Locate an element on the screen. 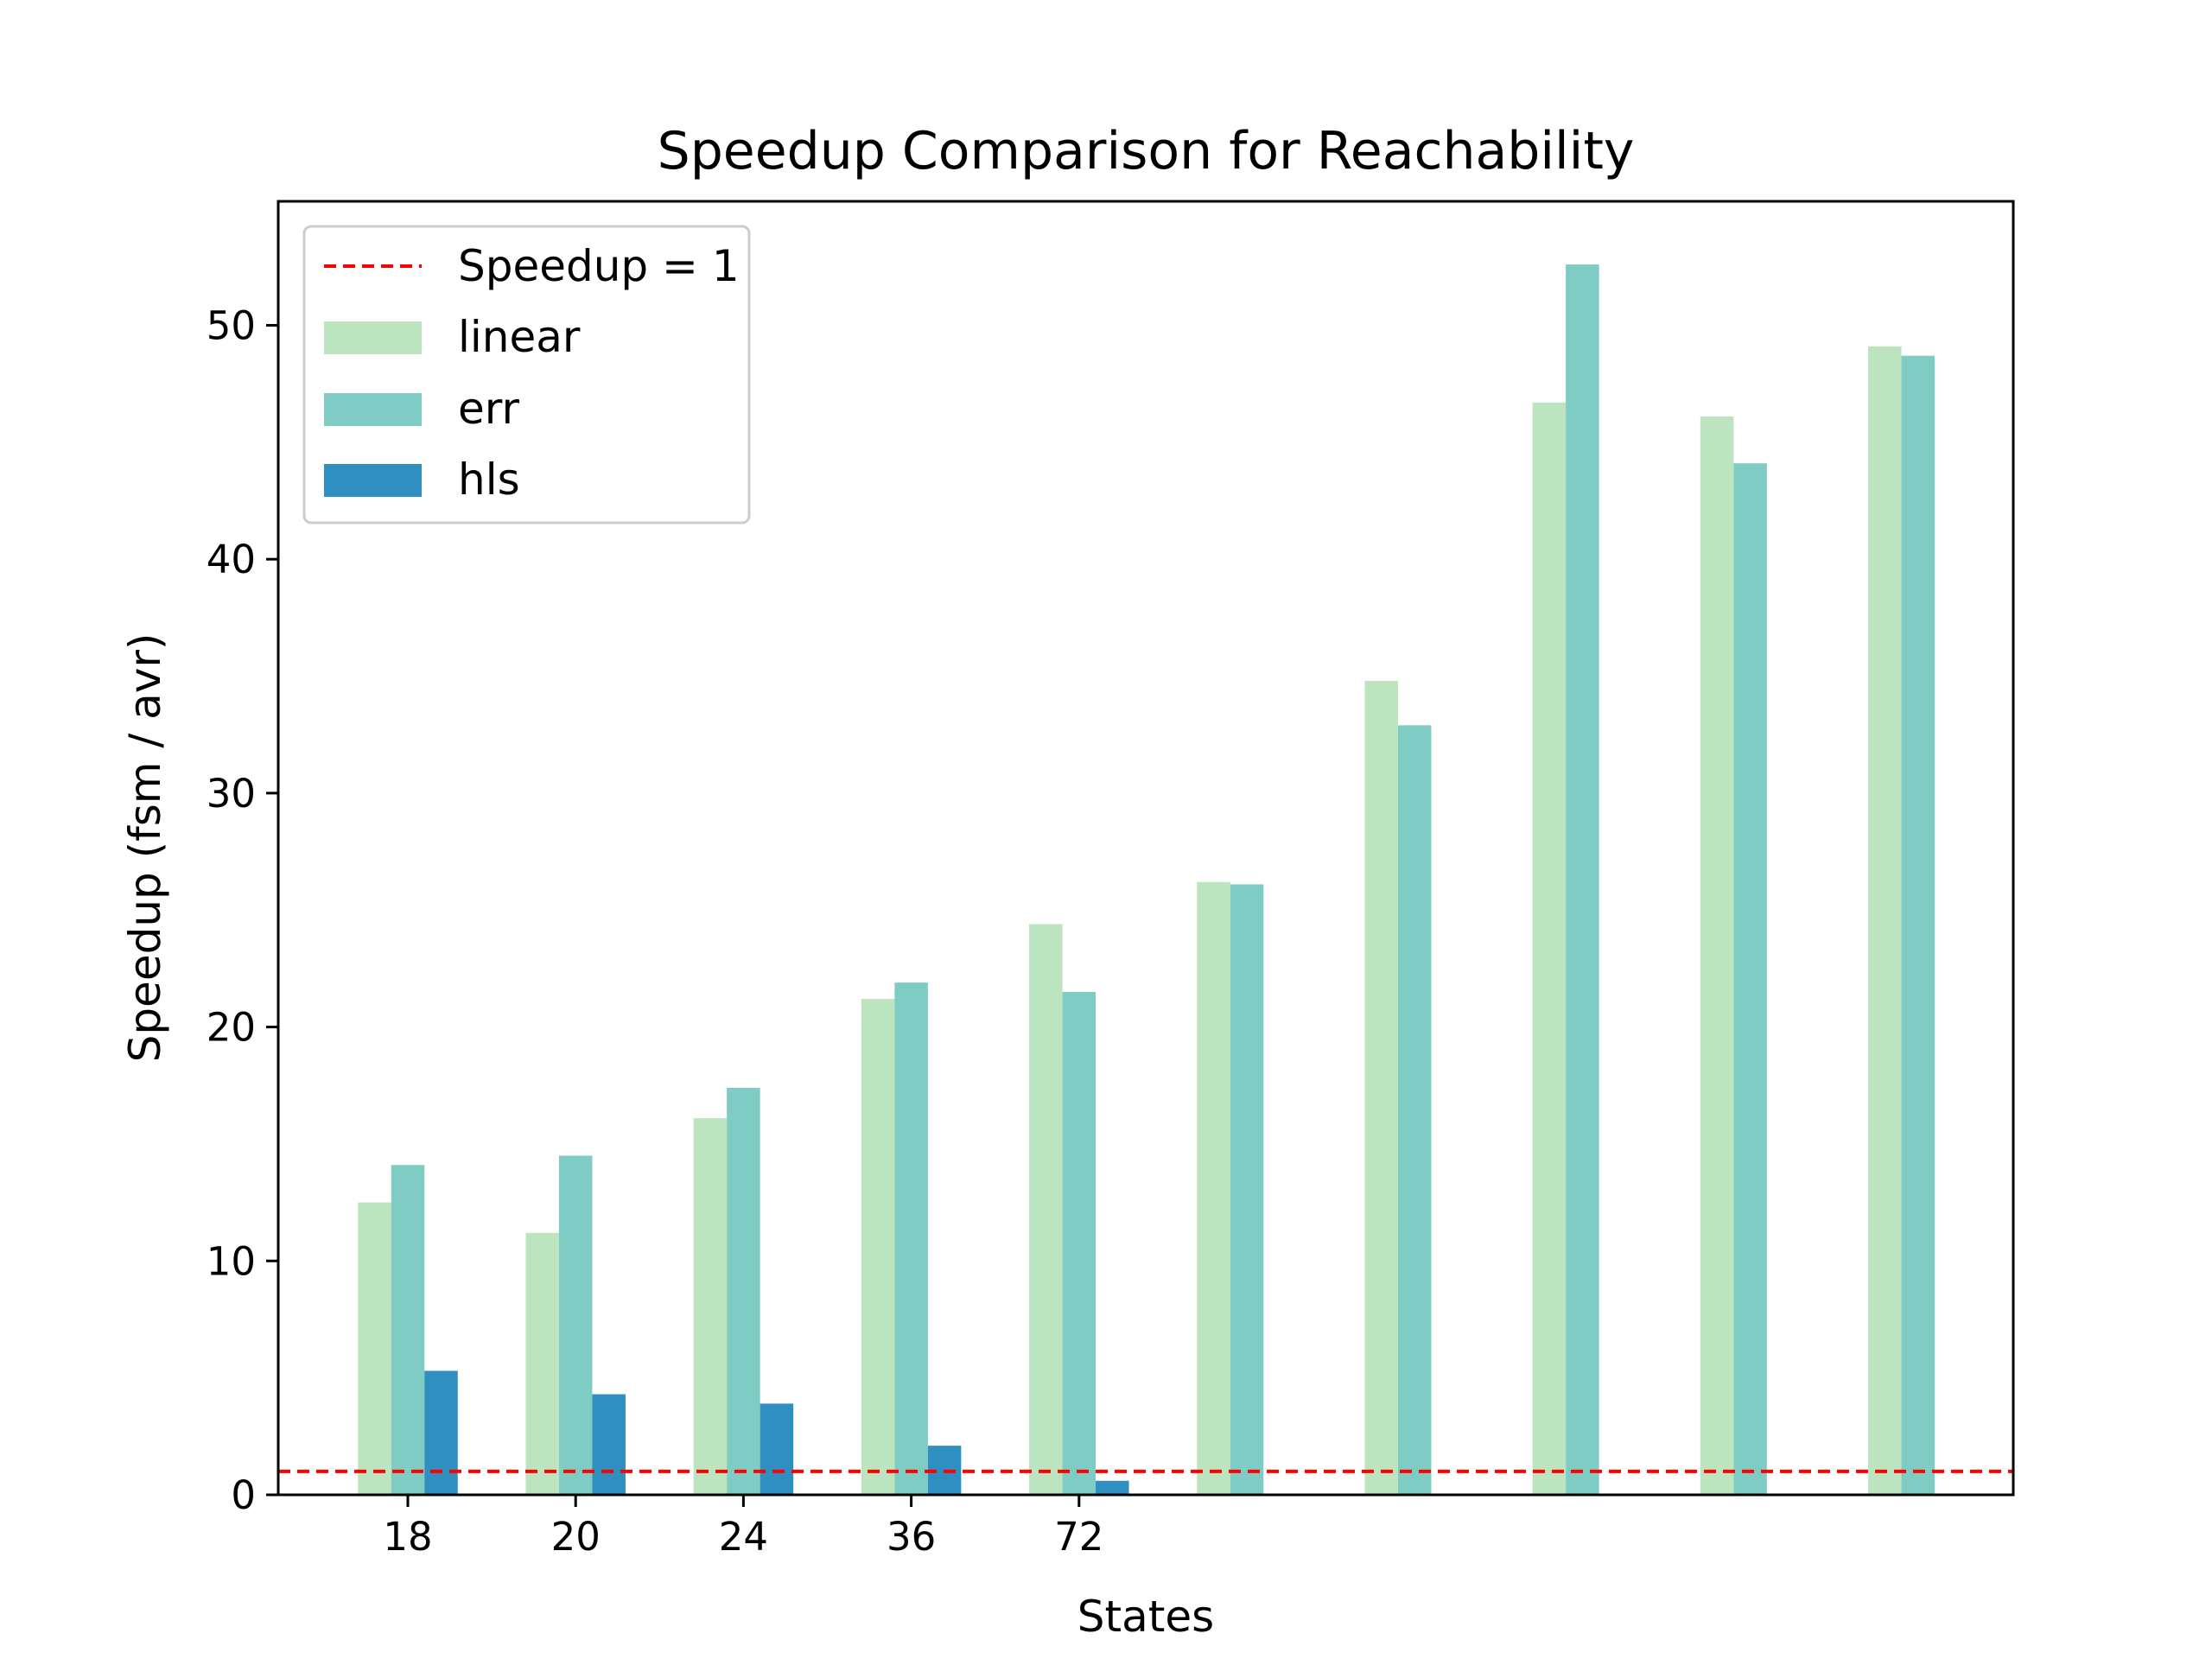 The height and width of the screenshot is (1659, 2212). y-tick-label: 0 is located at coordinates (243, 1495).